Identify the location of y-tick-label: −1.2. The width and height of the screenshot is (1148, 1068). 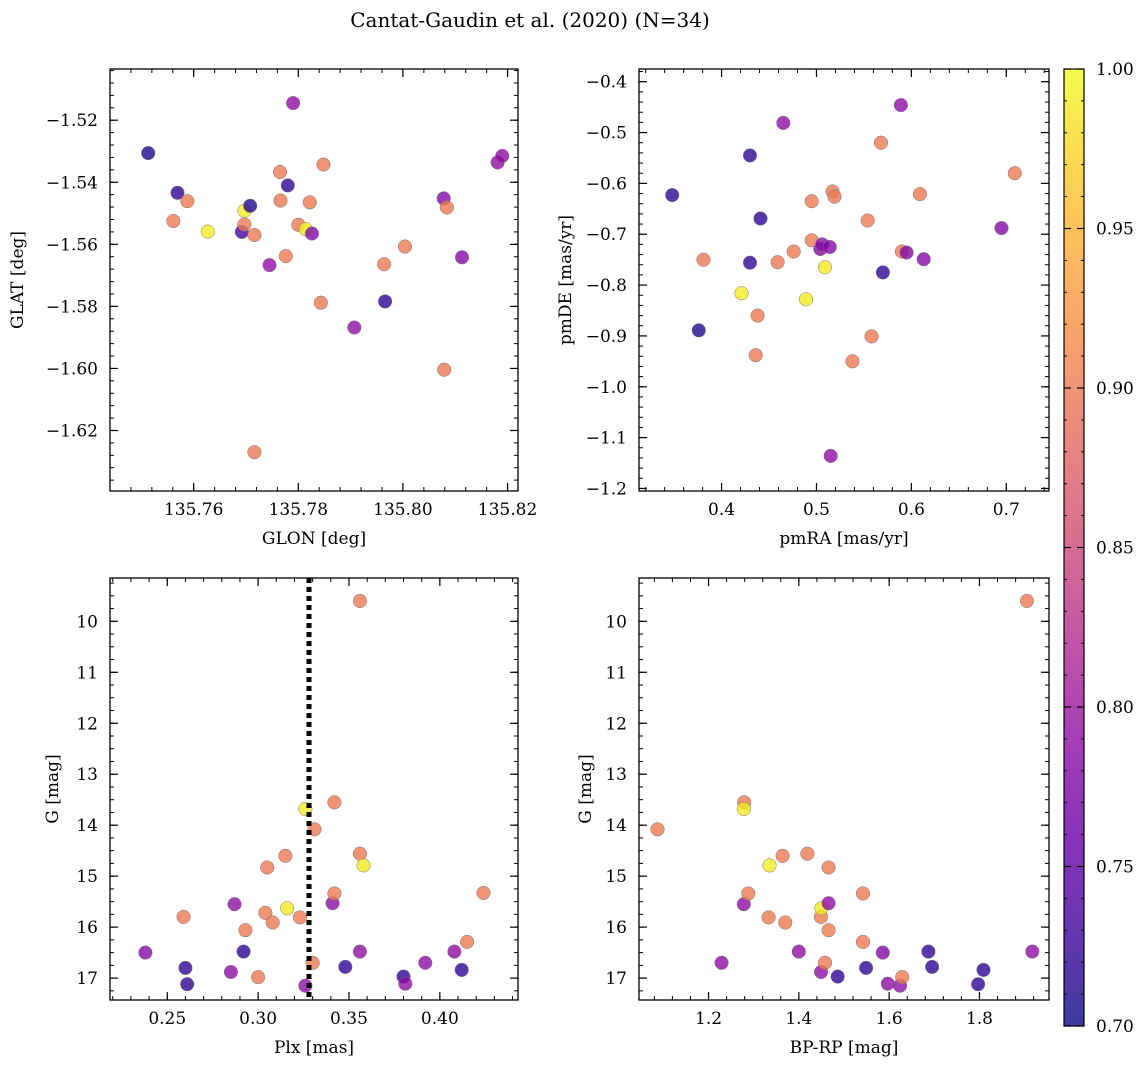
(606, 489).